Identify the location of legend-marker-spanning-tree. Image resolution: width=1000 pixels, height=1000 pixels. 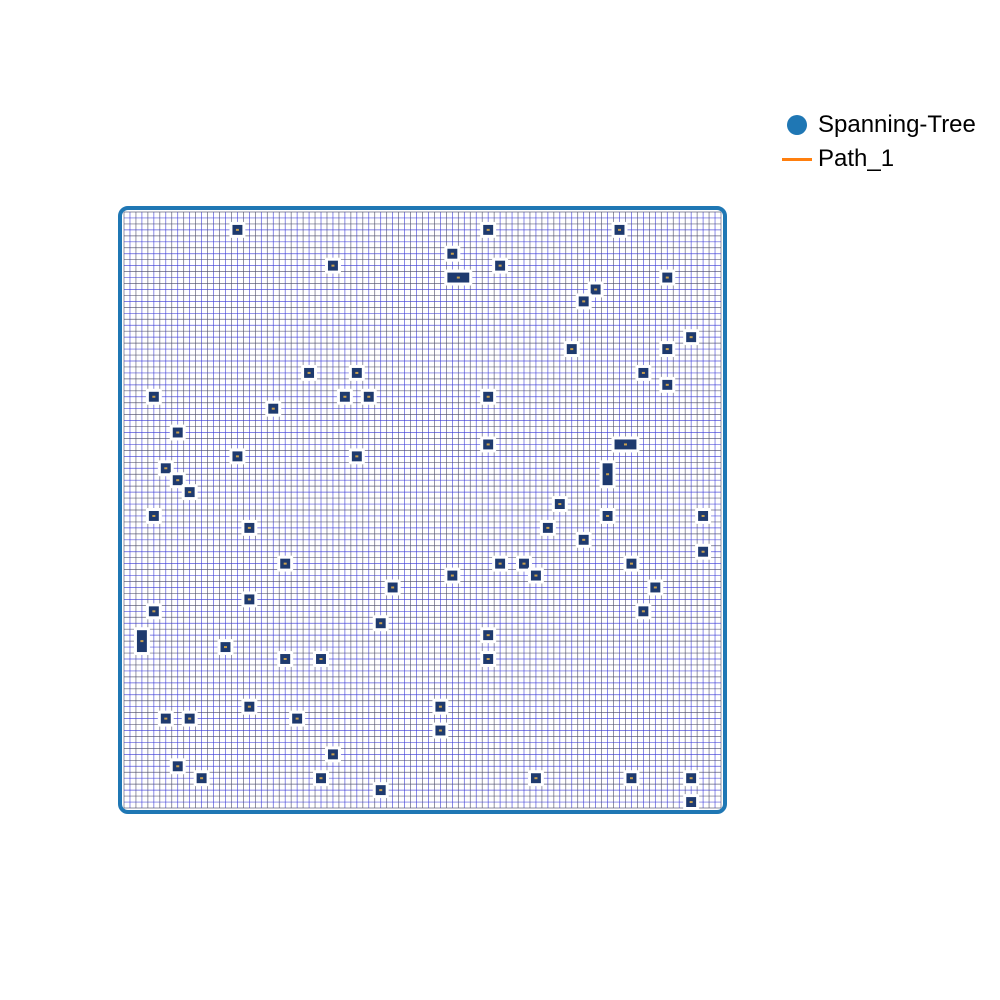
(797, 125).